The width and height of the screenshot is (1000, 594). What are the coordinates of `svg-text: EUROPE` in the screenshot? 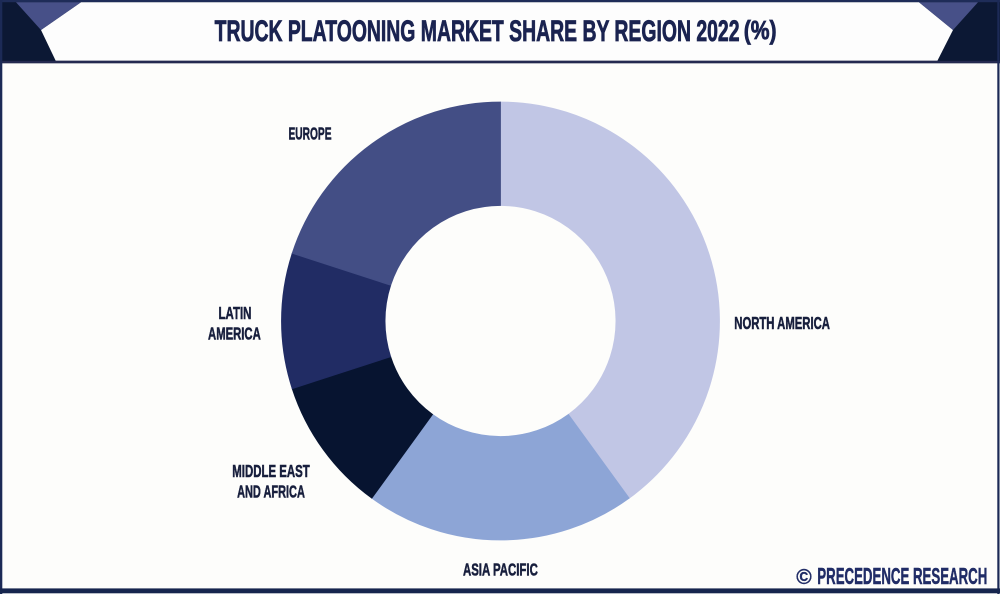 It's located at (309, 133).